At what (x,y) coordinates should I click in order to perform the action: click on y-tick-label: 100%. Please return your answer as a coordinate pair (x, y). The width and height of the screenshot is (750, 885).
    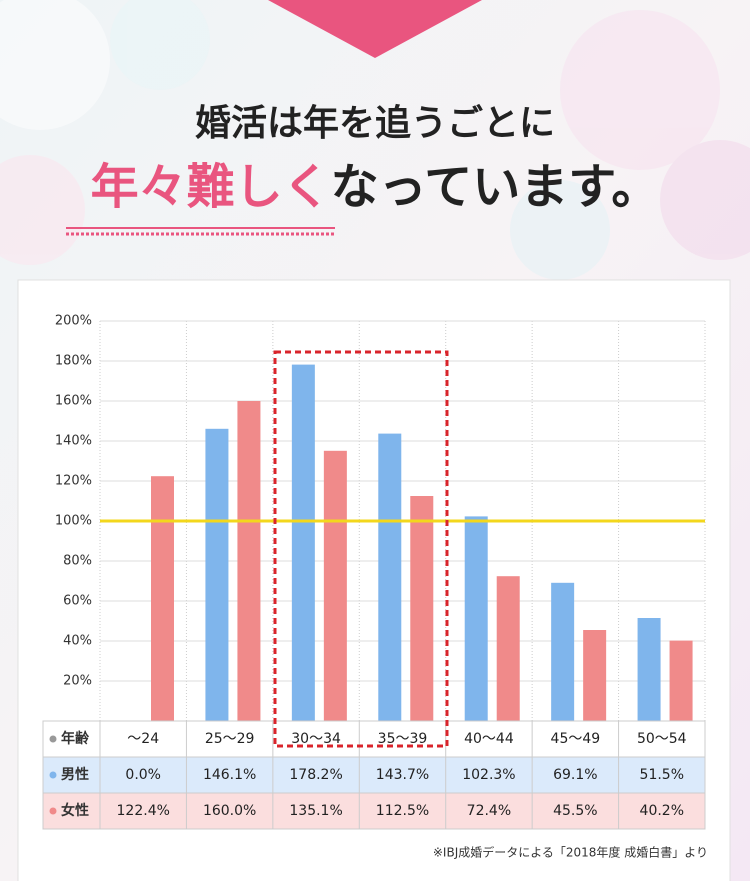
    Looking at the image, I should click on (73, 521).